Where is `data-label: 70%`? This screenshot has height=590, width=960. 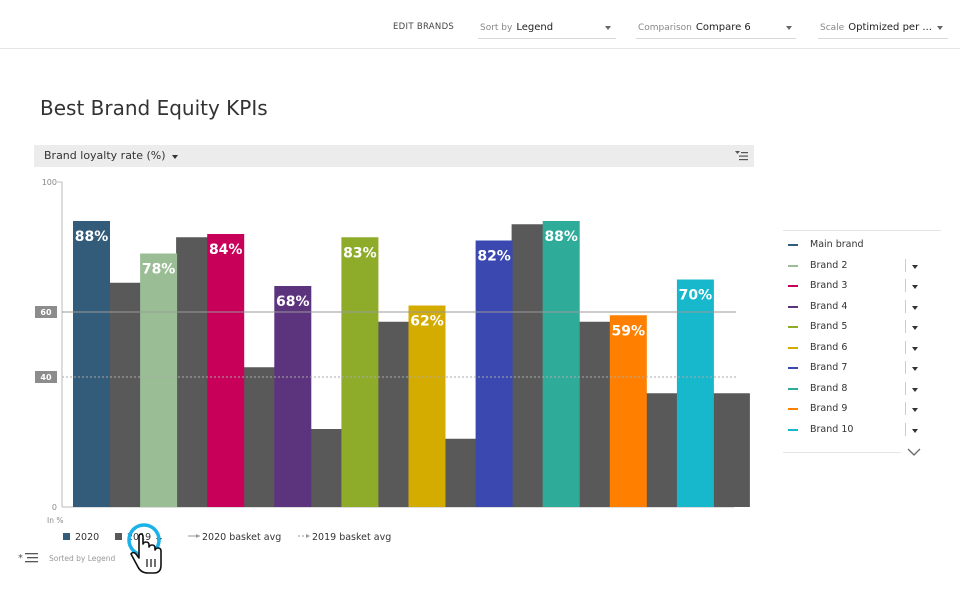 data-label: 70% is located at coordinates (696, 296).